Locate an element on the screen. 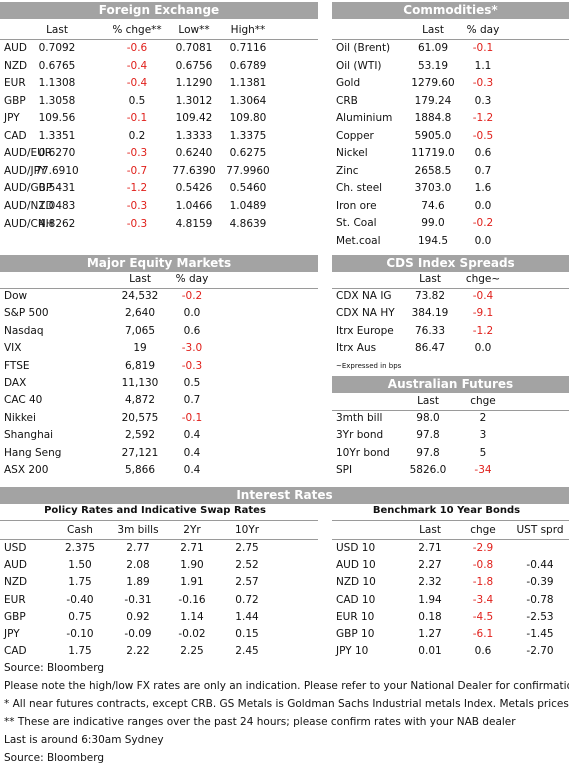 The image size is (569, 764). cell-value: 0.6240 is located at coordinates (194, 153).